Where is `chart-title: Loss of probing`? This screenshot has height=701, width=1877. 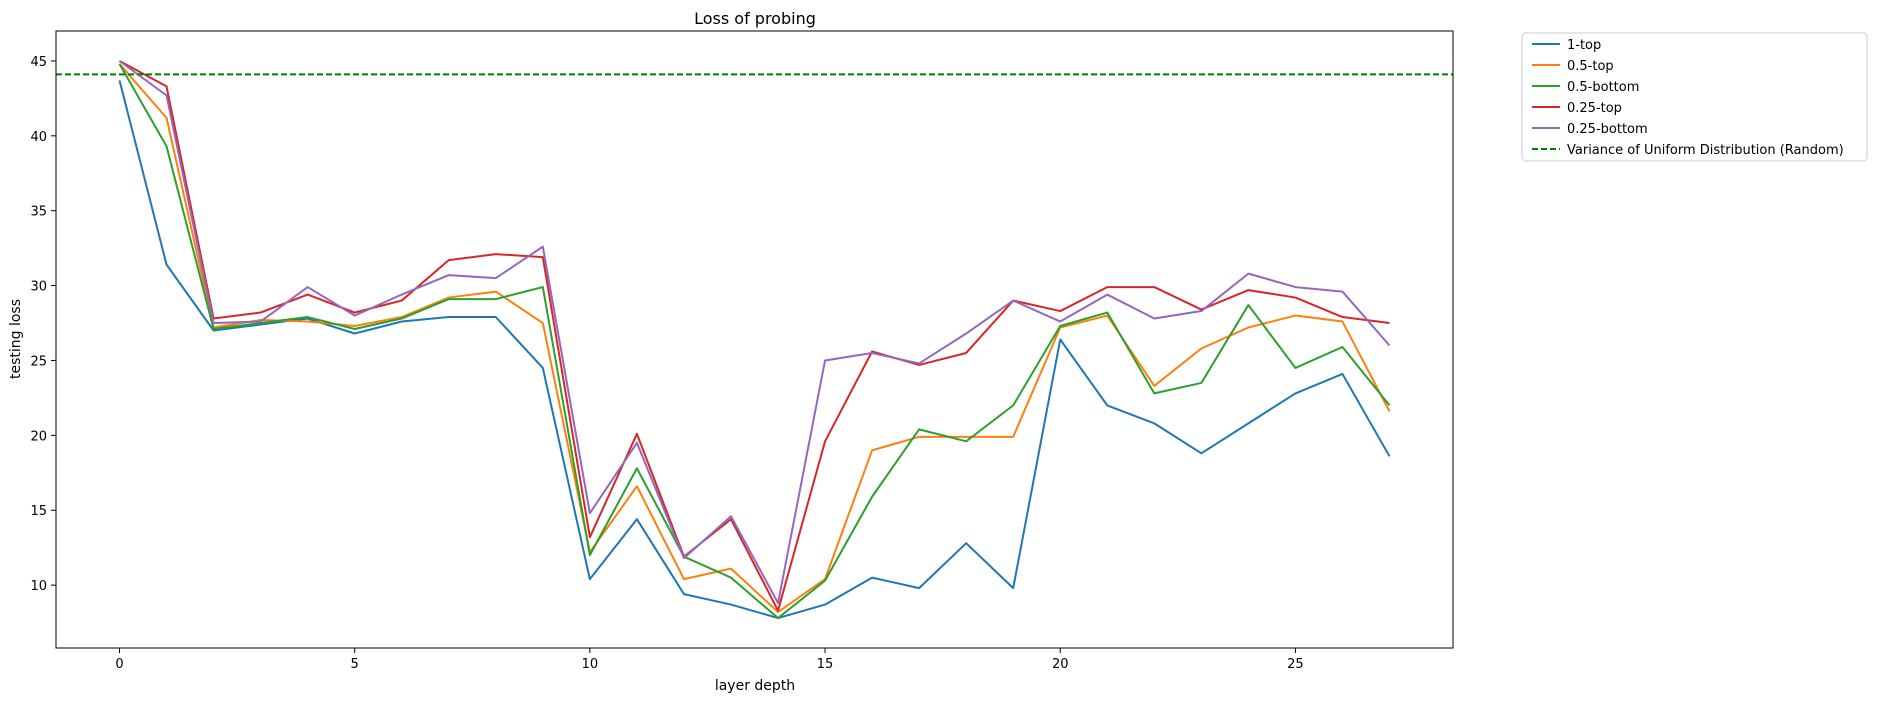
chart-title: Loss of probing is located at coordinates (755, 18).